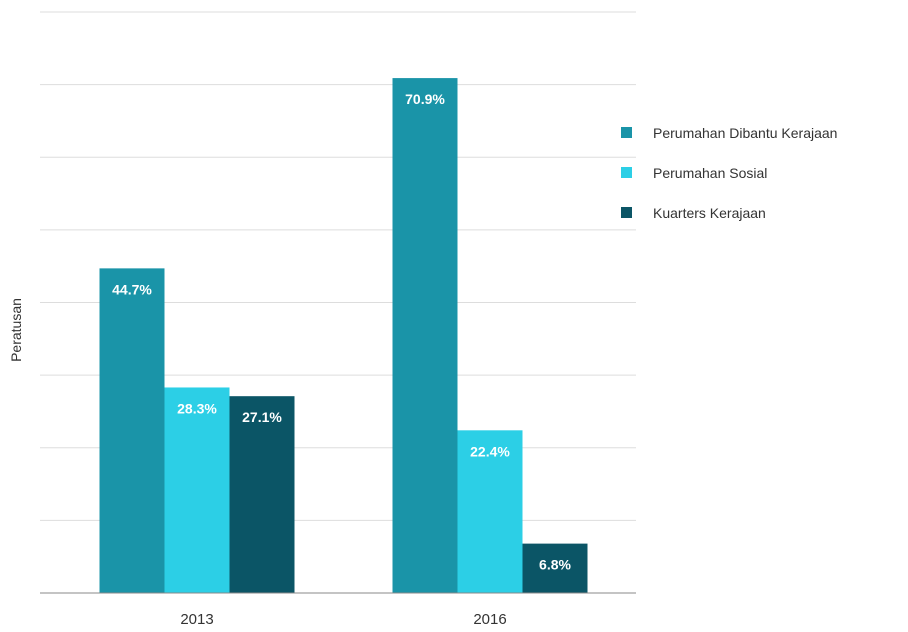 This screenshot has height=632, width=908. I want to click on x-axis-ticks: 2013 2016, so click(343, 619).